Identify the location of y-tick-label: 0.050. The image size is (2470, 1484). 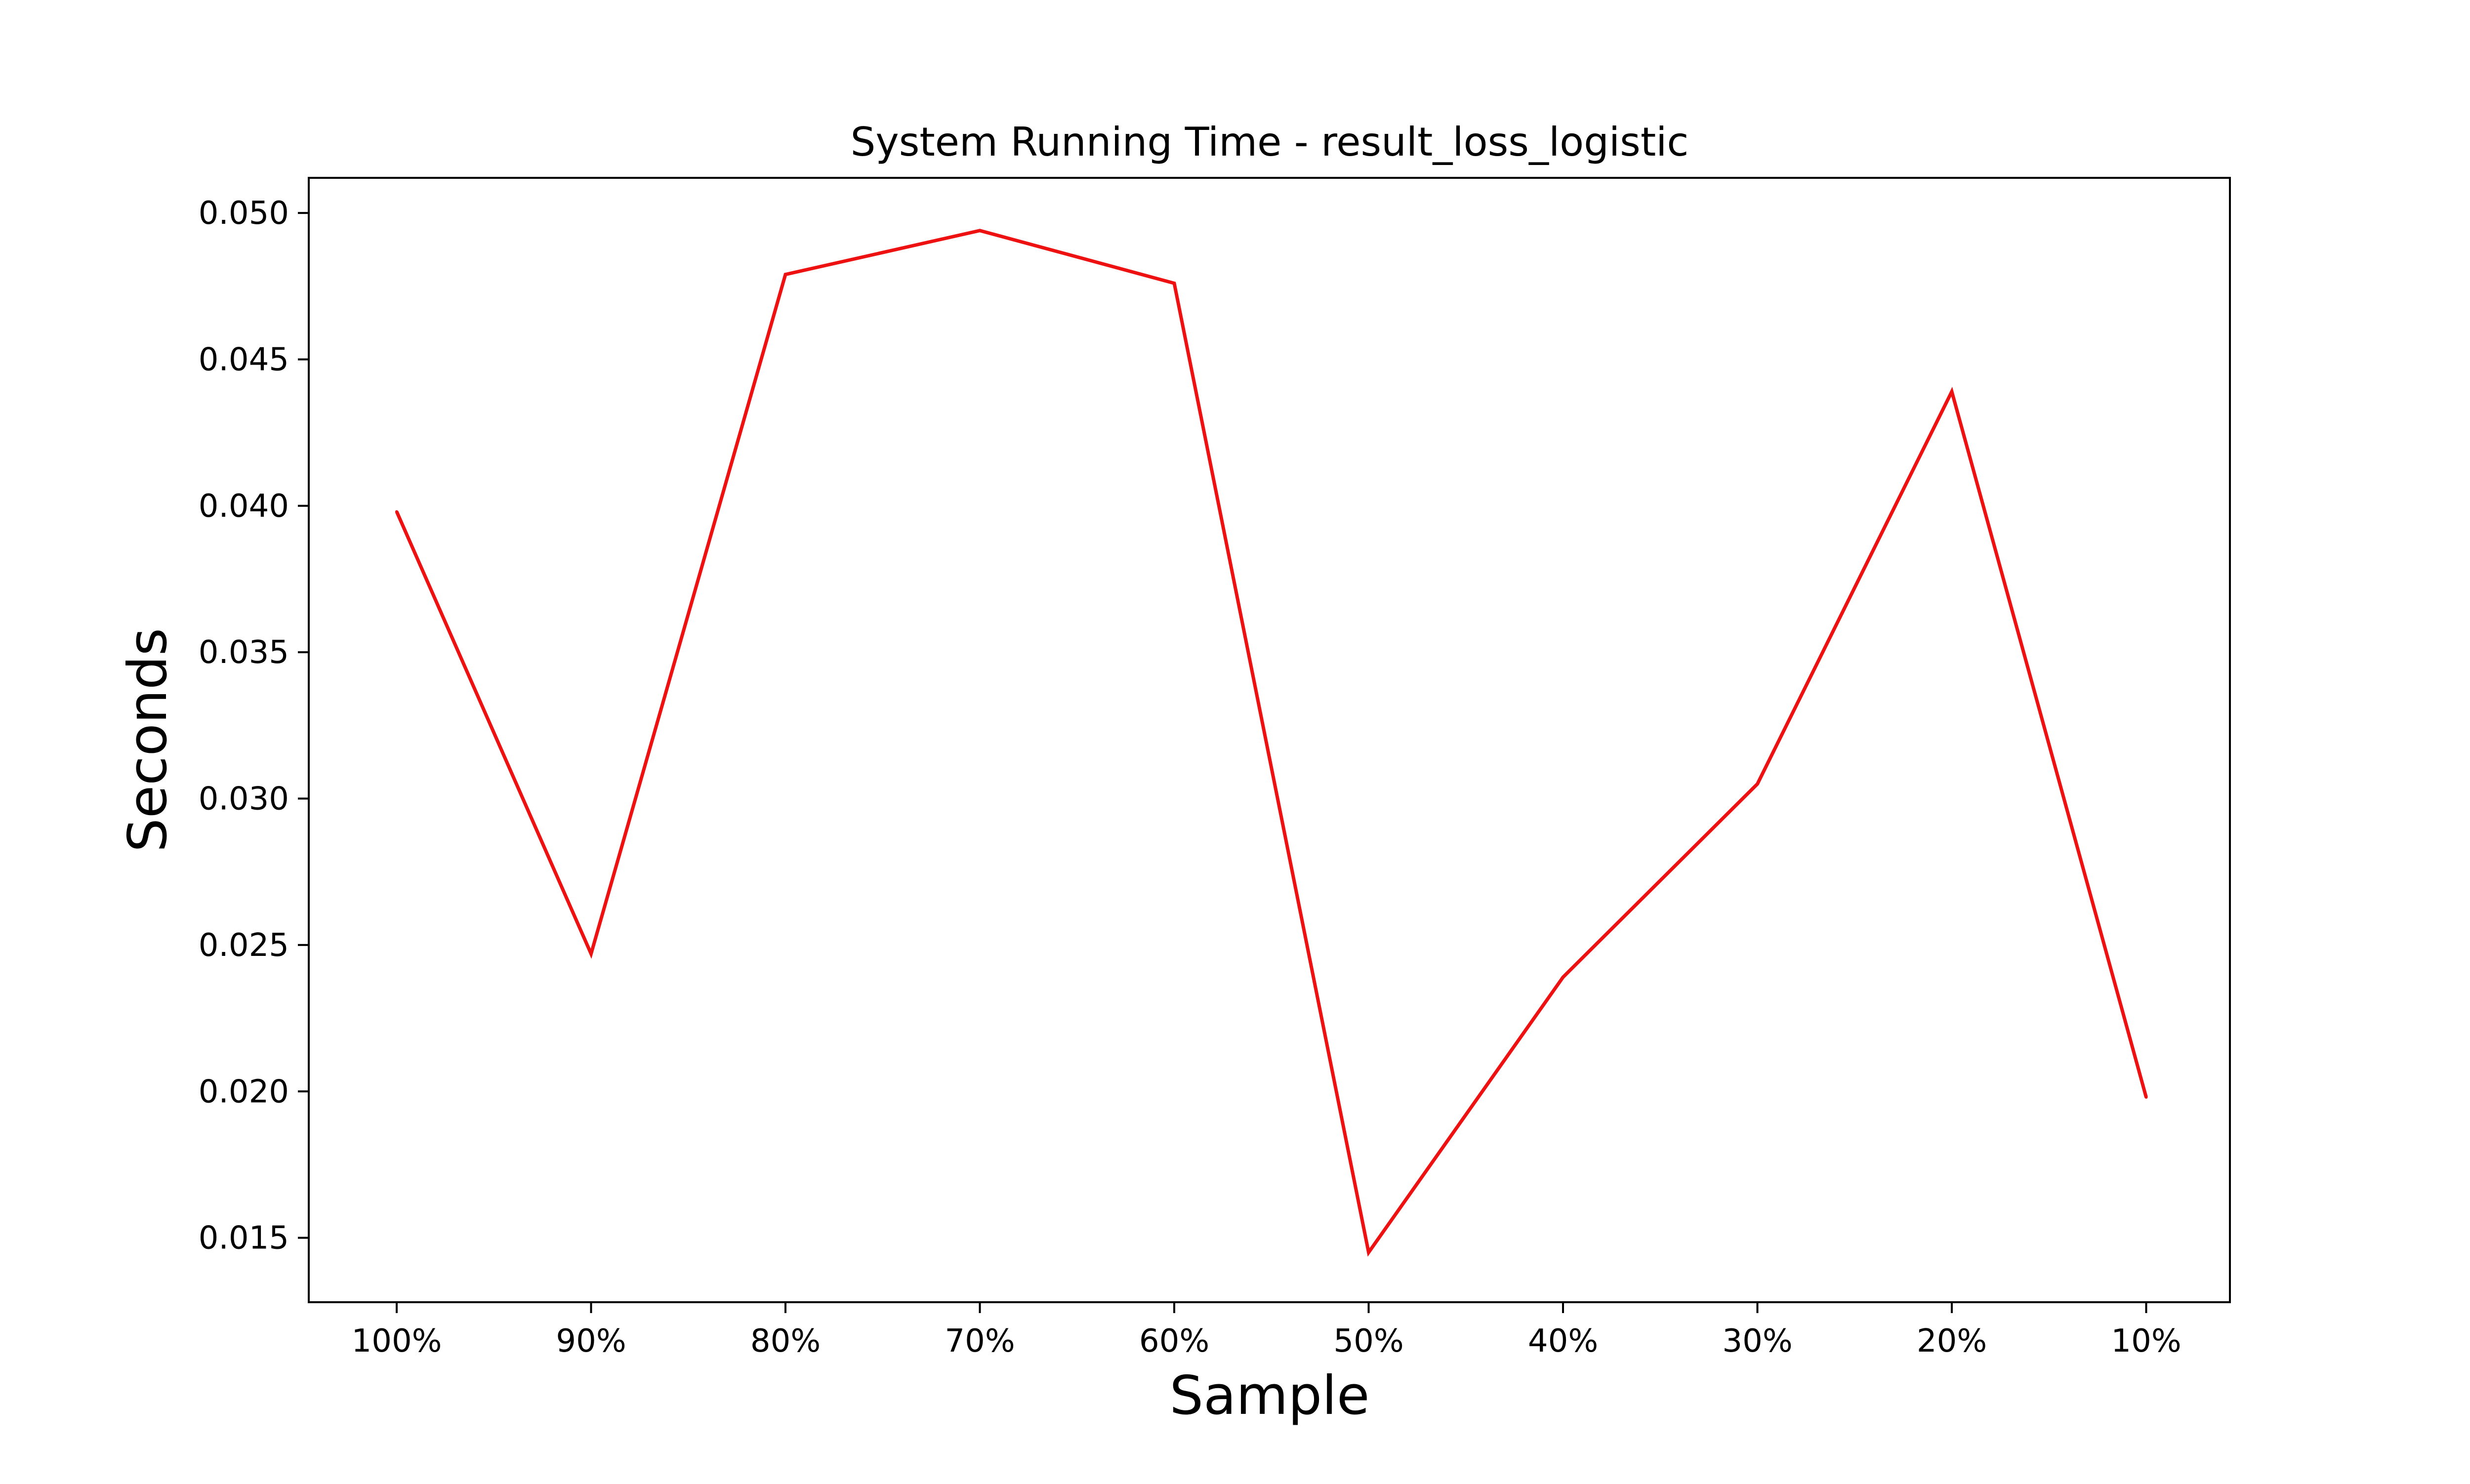
(244, 213).